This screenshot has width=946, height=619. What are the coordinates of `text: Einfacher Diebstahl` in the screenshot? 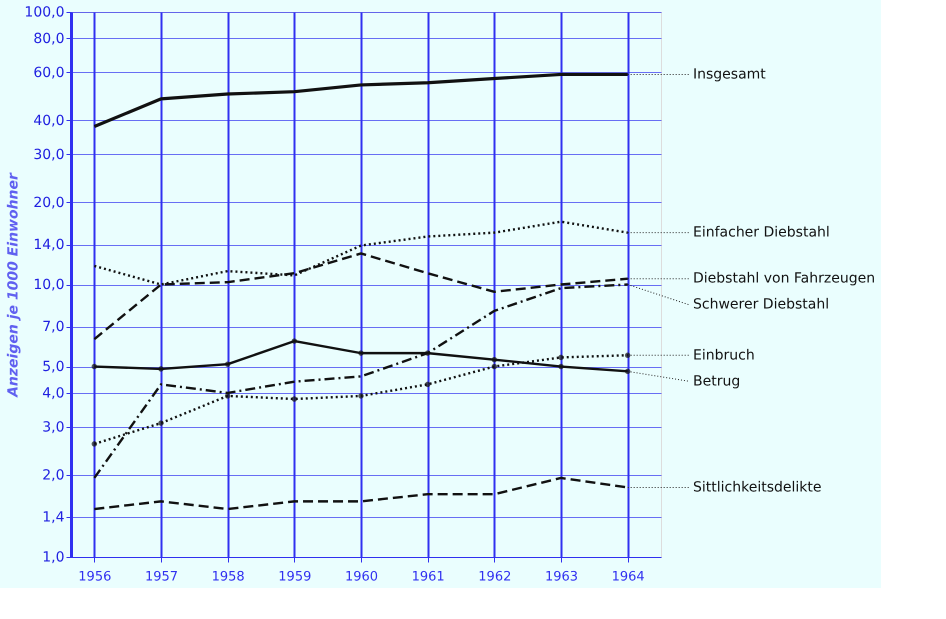 It's located at (761, 232).